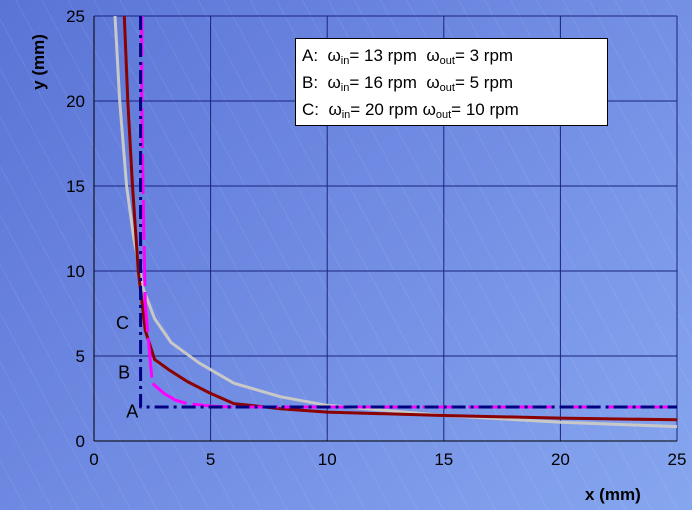  What do you see at coordinates (38, 62) in the screenshot?
I see `y-axis-title: y (mm)` at bounding box center [38, 62].